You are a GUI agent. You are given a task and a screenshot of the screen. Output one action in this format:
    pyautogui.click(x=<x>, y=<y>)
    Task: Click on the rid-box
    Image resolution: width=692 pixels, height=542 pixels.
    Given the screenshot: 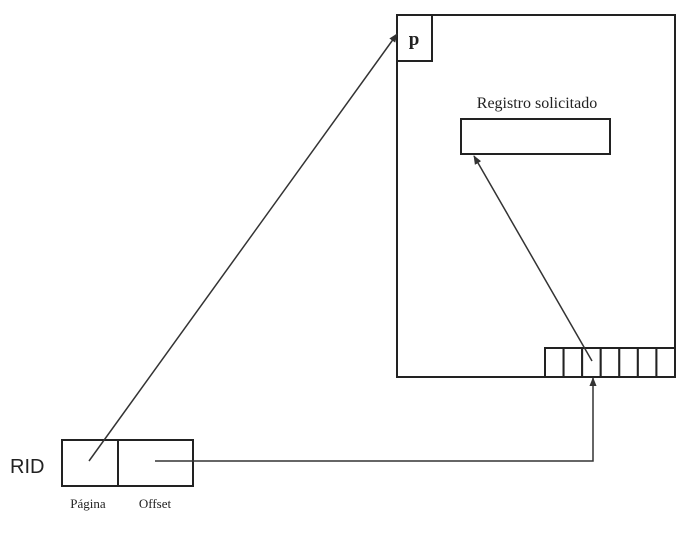 What is the action you would take?
    pyautogui.click(x=127, y=463)
    